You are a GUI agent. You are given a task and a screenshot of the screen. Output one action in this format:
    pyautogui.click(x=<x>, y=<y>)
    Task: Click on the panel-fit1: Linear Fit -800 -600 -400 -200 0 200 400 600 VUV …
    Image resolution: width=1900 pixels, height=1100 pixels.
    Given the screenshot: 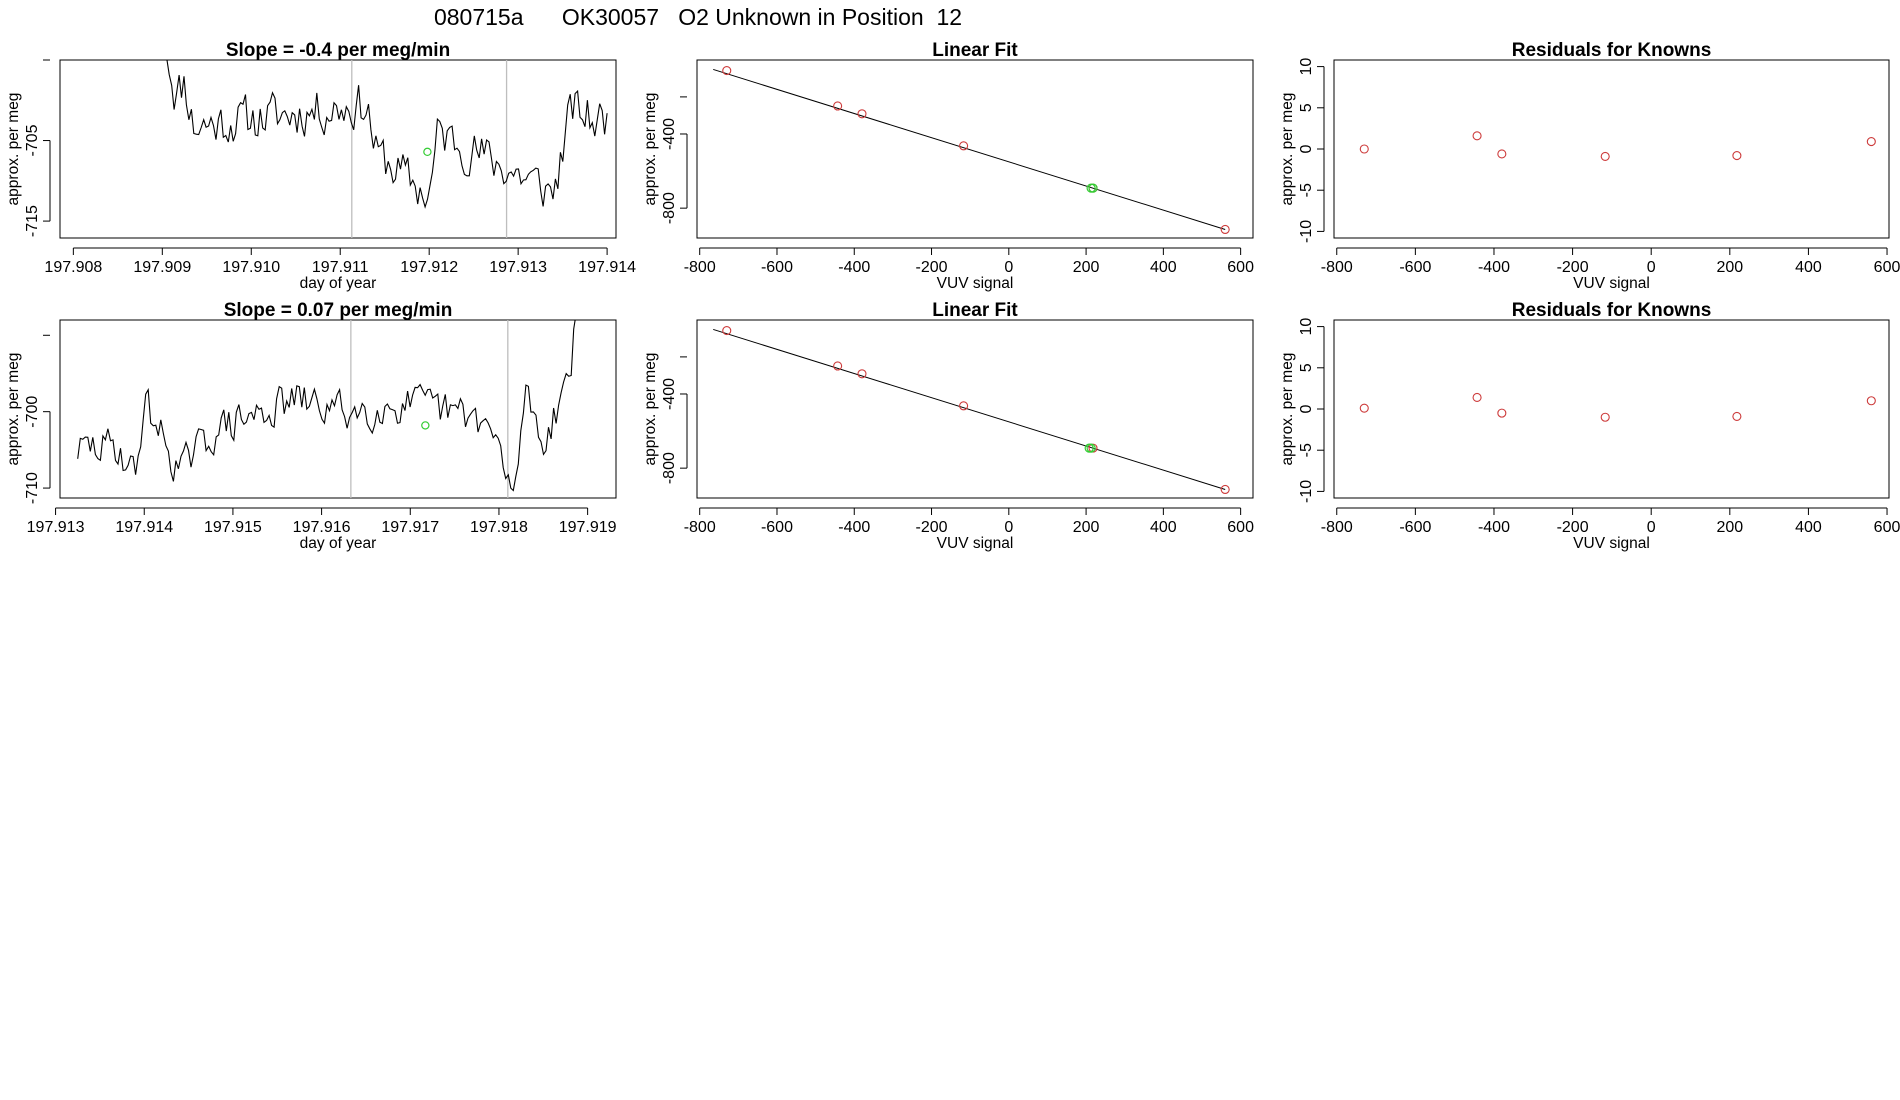 What is the action you would take?
    pyautogui.click(x=948, y=166)
    